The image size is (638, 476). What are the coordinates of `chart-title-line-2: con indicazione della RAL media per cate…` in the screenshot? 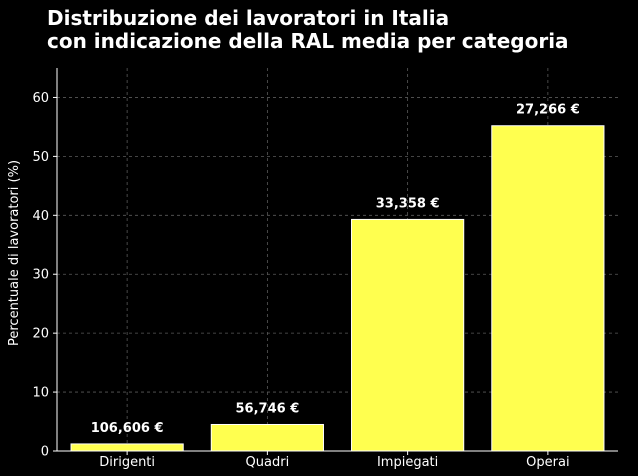 It's located at (308, 41).